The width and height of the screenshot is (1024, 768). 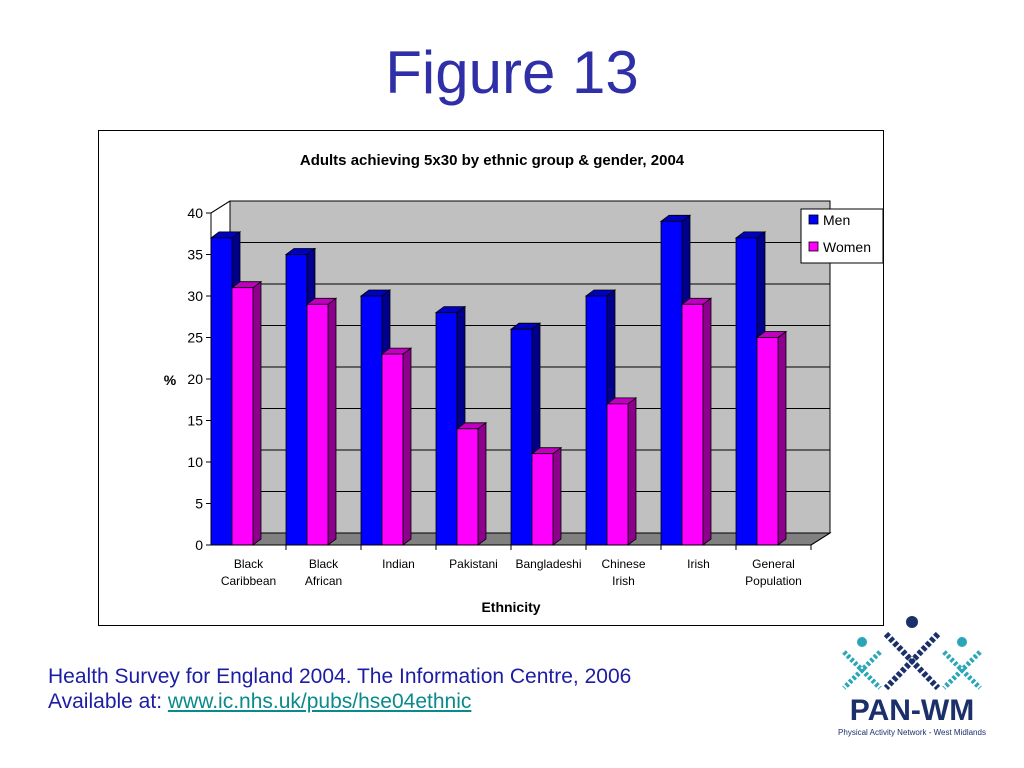 I want to click on y-tick-label: 25, so click(x=195, y=338).